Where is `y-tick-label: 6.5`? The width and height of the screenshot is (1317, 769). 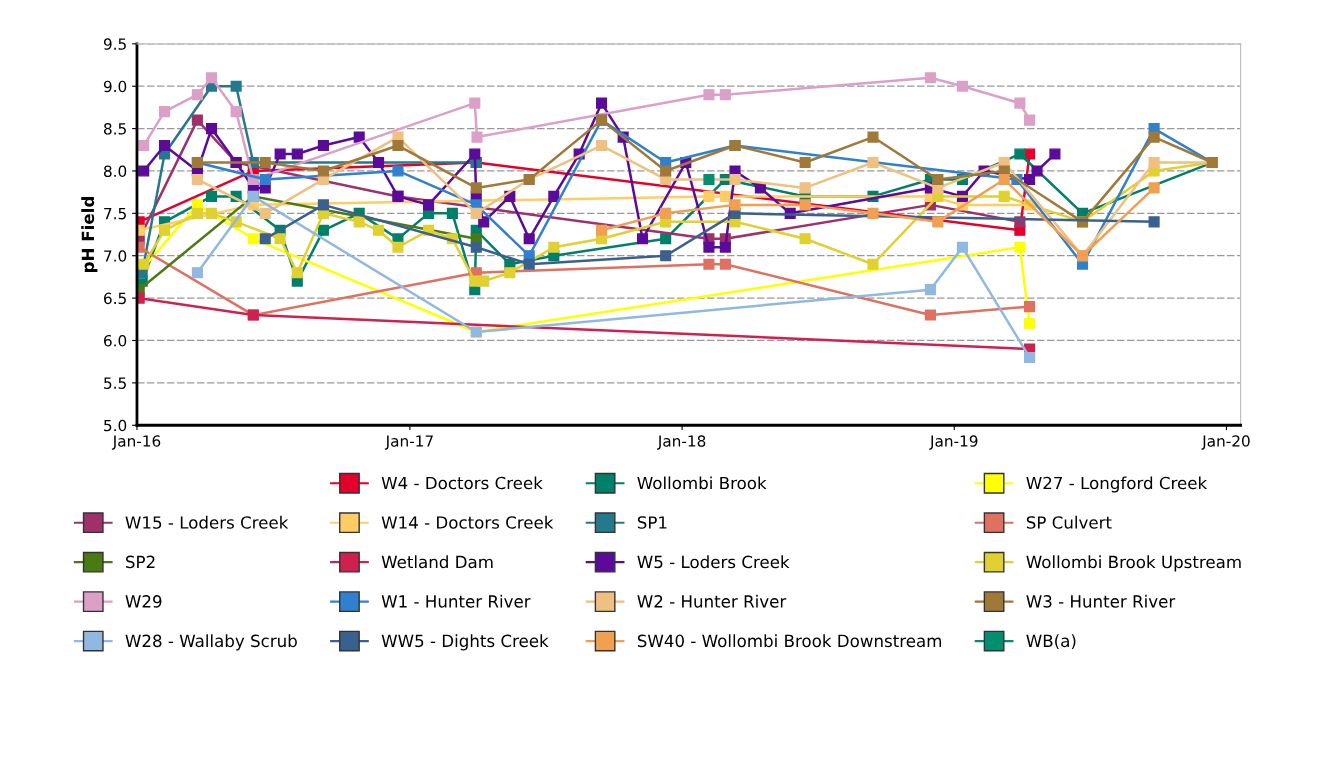
y-tick-label: 6.5 is located at coordinates (115, 298).